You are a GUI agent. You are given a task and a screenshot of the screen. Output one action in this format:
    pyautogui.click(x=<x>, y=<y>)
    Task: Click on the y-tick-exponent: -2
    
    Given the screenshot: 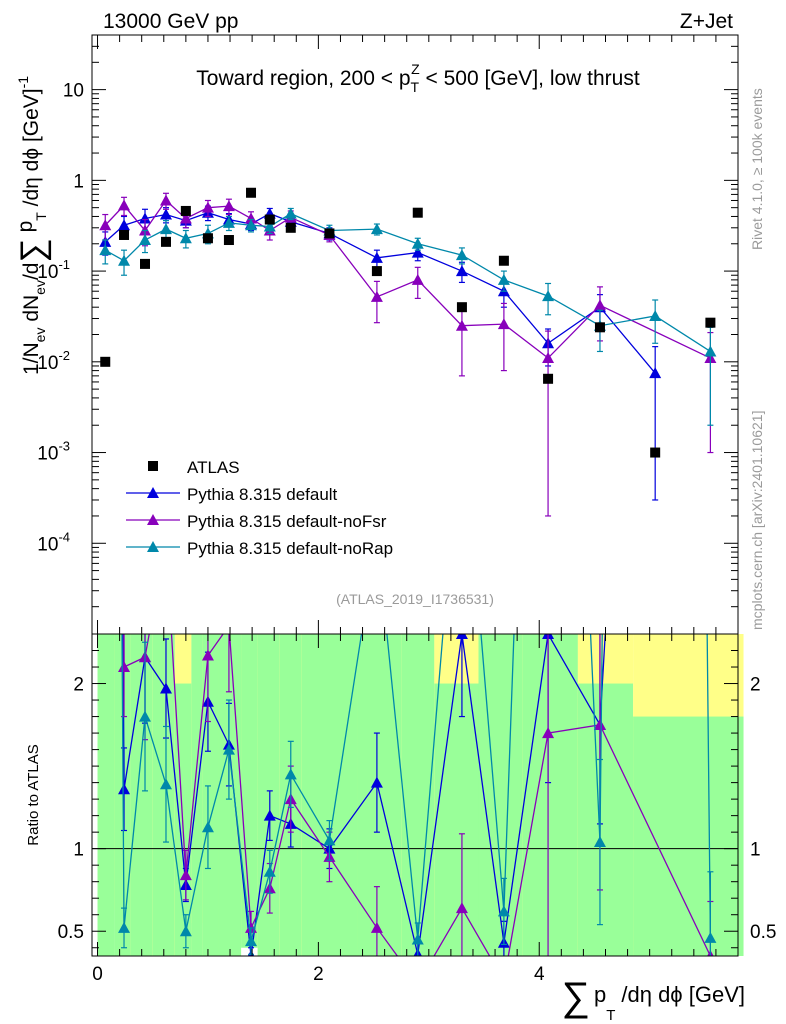 What is the action you would take?
    pyautogui.click(x=64, y=355)
    